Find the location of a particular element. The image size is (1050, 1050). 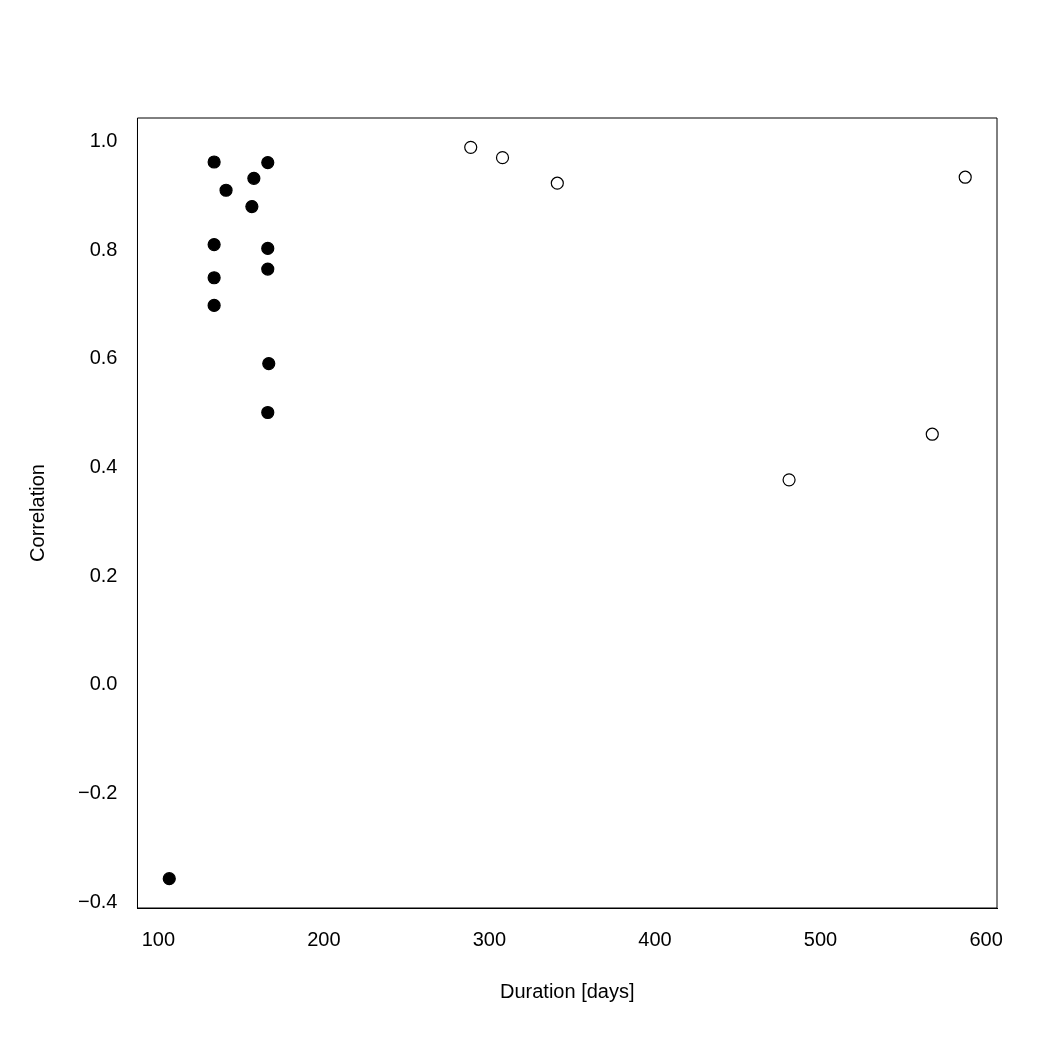

x-tick-label: 300 is located at coordinates (489, 938).